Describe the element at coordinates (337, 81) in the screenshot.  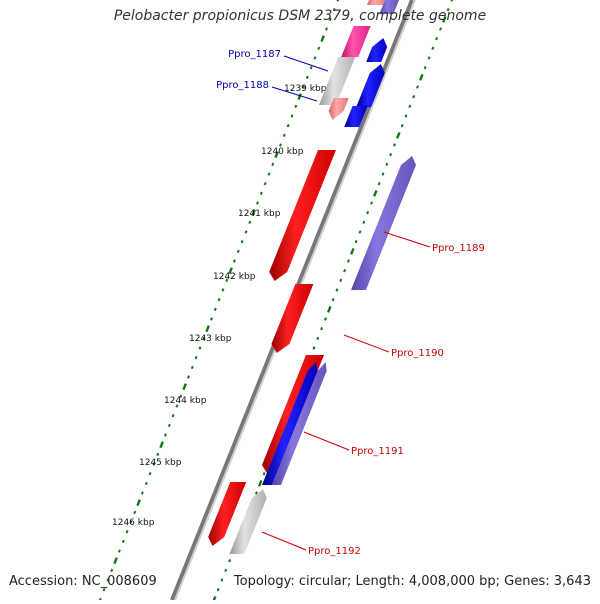
I see `gene-block-grey-top` at that location.